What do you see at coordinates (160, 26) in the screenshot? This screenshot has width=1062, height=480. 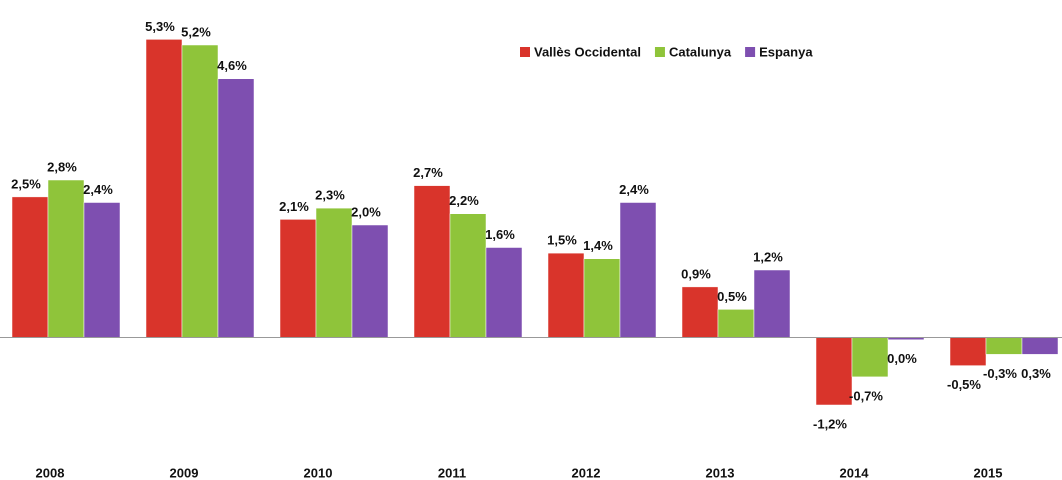 I see `data-label: 5,3%` at bounding box center [160, 26].